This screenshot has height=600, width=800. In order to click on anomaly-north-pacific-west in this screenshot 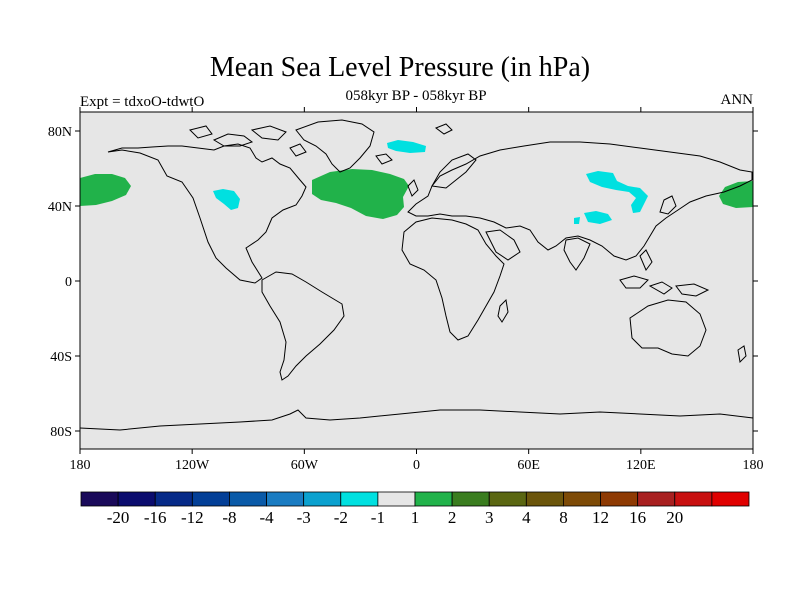, I will do `click(736, 194)`.